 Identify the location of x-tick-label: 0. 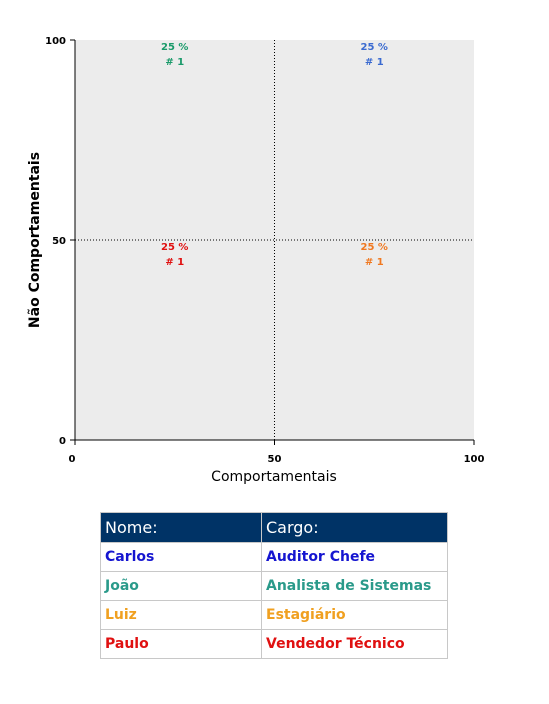
(72, 459).